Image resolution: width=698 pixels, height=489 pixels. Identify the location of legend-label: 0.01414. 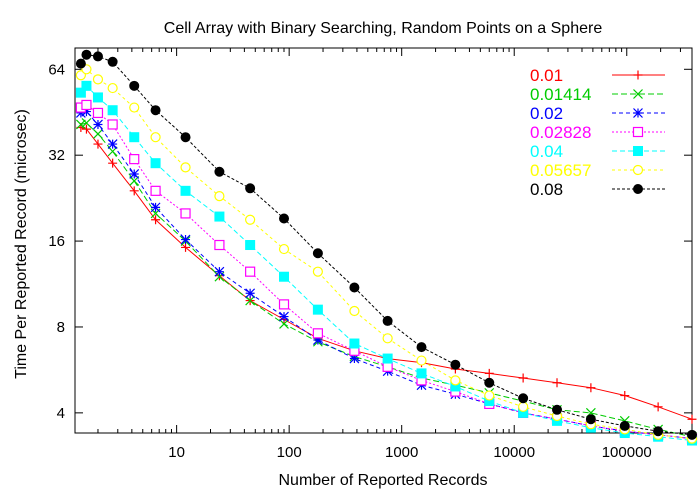
(560, 94).